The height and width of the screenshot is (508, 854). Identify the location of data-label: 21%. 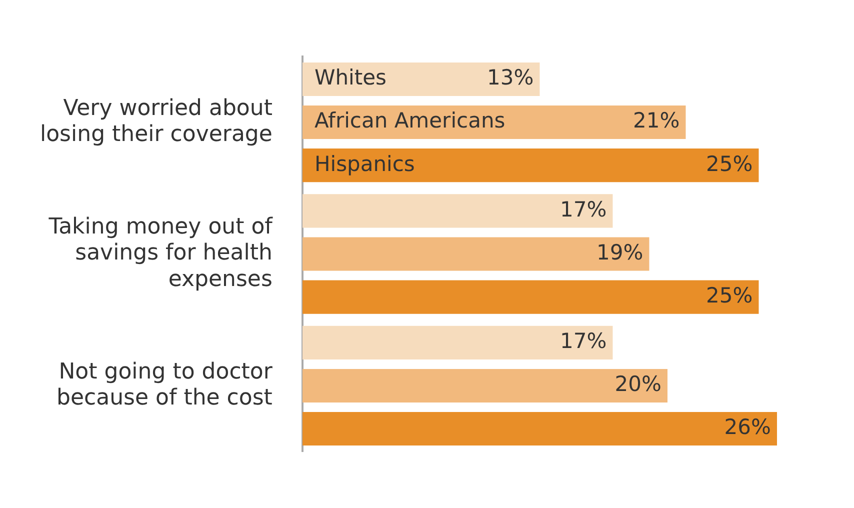
(656, 120).